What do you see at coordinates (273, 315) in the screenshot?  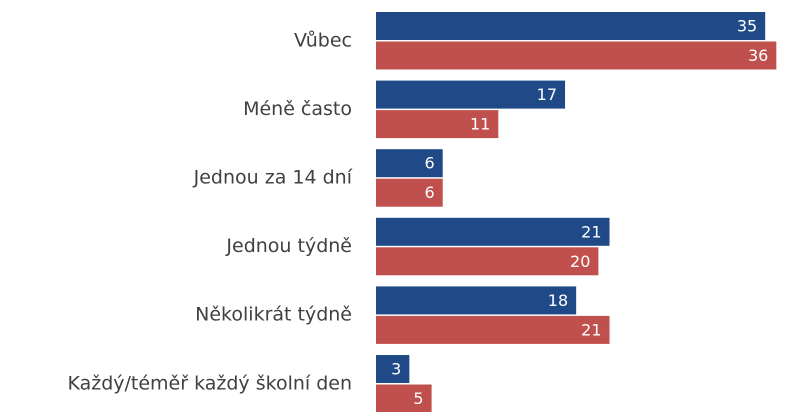 I see `category-label: Několikrát týdně` at bounding box center [273, 315].